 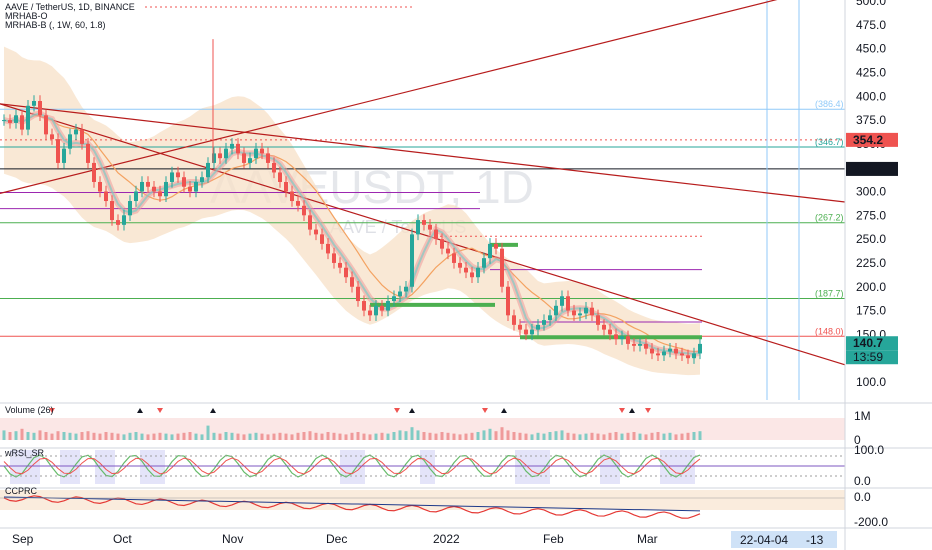 I want to click on time-axis: Sep Oct Nov Dec 2022 Feb Mar, so click(x=335, y=539).